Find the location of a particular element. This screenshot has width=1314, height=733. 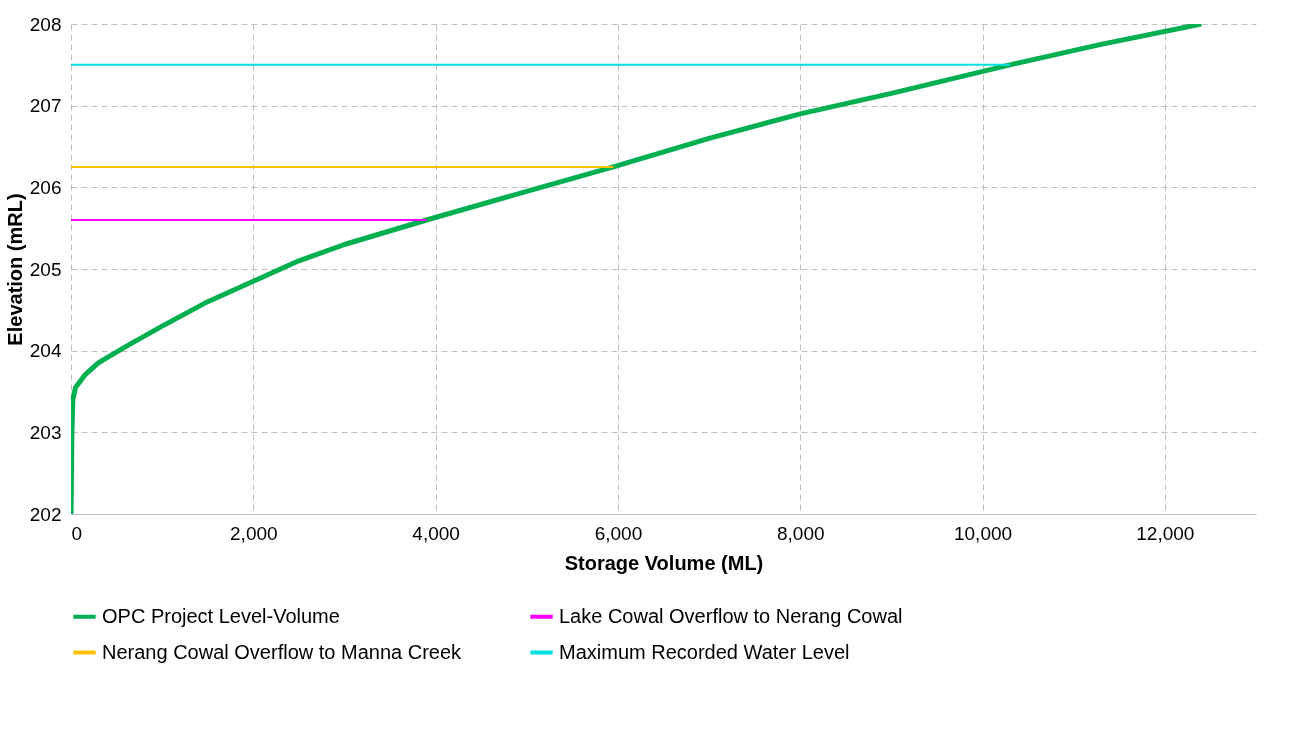

y-tick-label: 202 is located at coordinates (45, 514).